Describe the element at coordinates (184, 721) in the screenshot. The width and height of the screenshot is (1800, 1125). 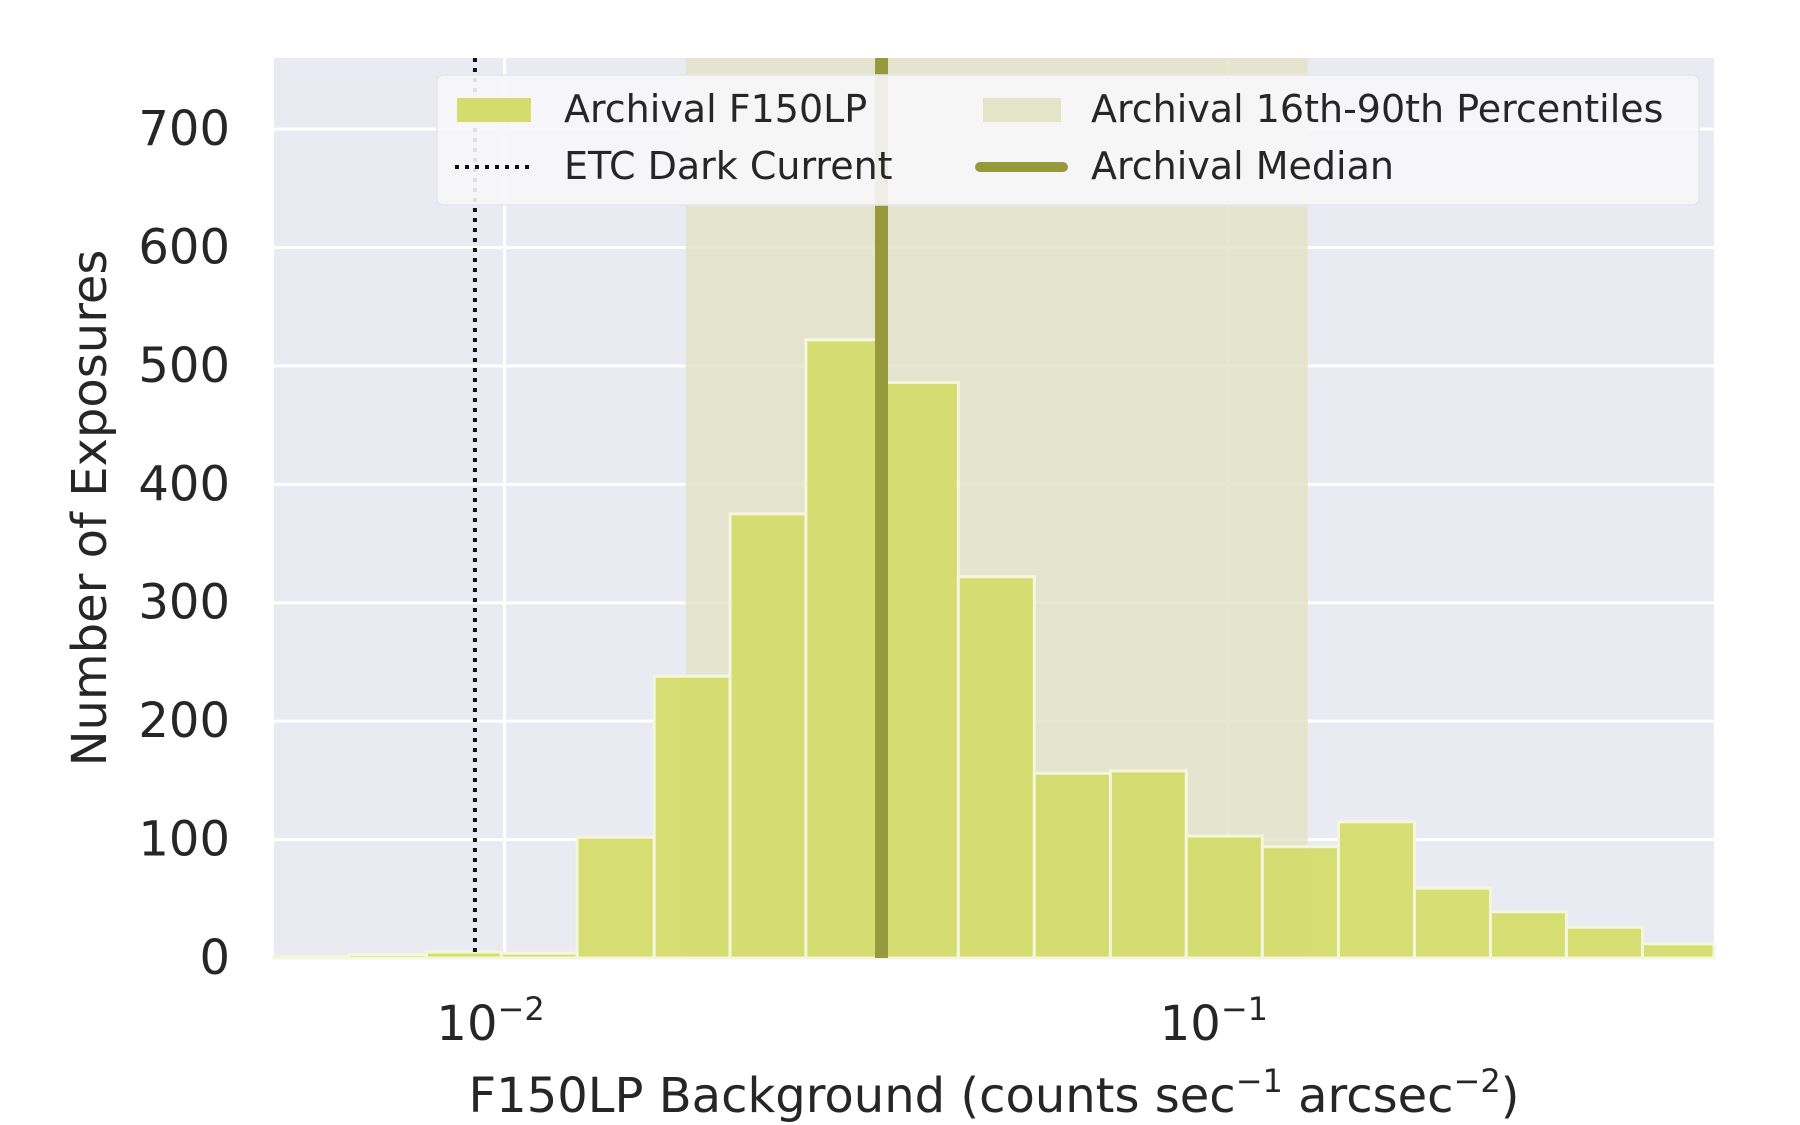
I see `y-tick-label: 200` at that location.